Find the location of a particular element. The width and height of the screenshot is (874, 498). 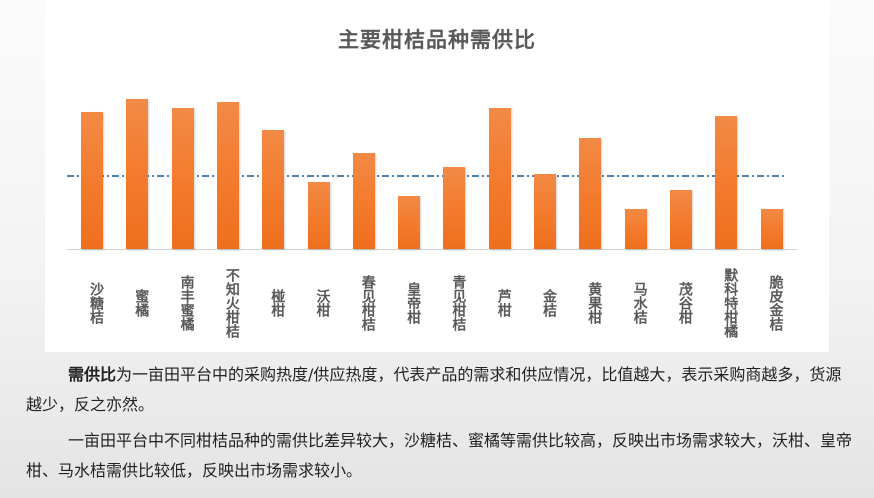

x-tick-label: 黄果柑 is located at coordinates (594, 303).